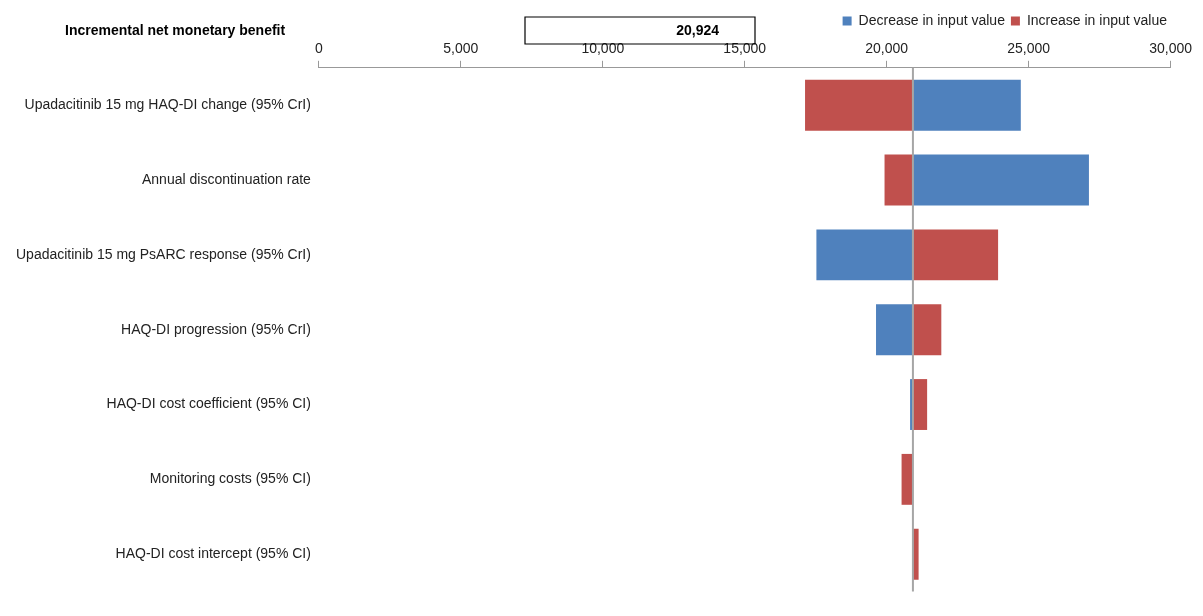 This screenshot has height=616, width=1203. Describe the element at coordinates (319, 48) in the screenshot. I see `x-tick-label: 0` at that location.